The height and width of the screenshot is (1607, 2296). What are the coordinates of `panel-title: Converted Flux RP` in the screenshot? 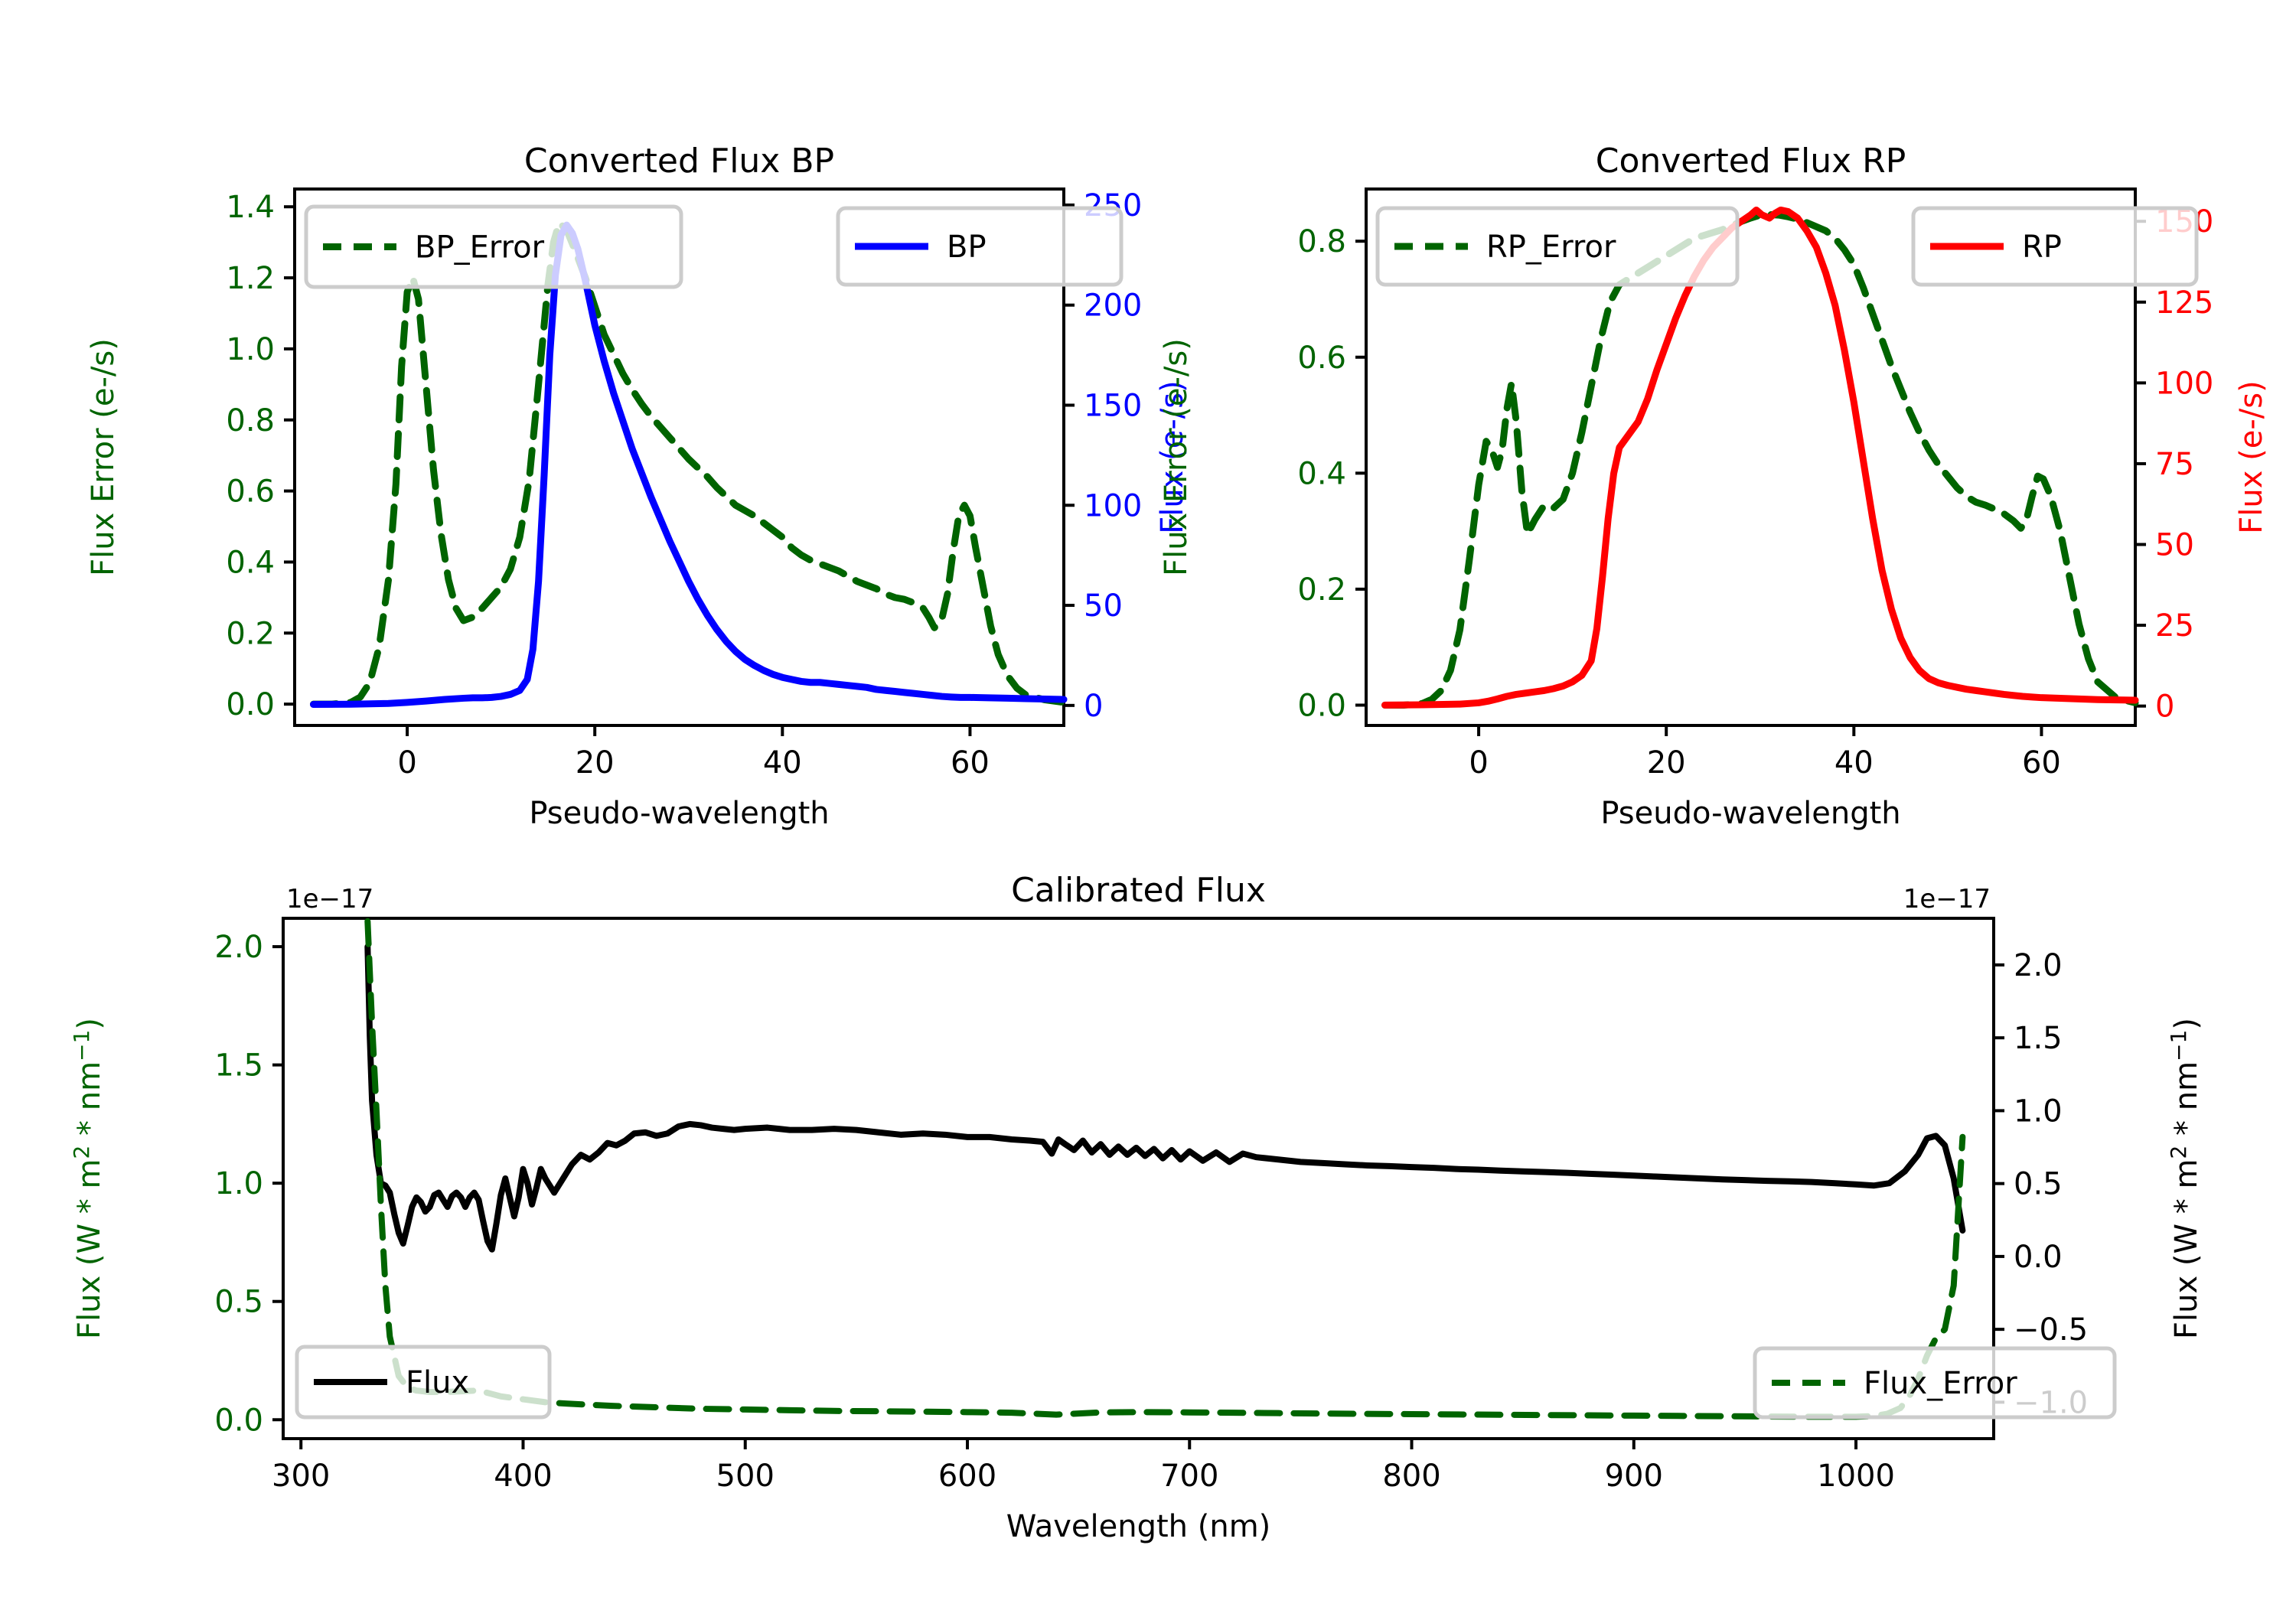 It's located at (1751, 161).